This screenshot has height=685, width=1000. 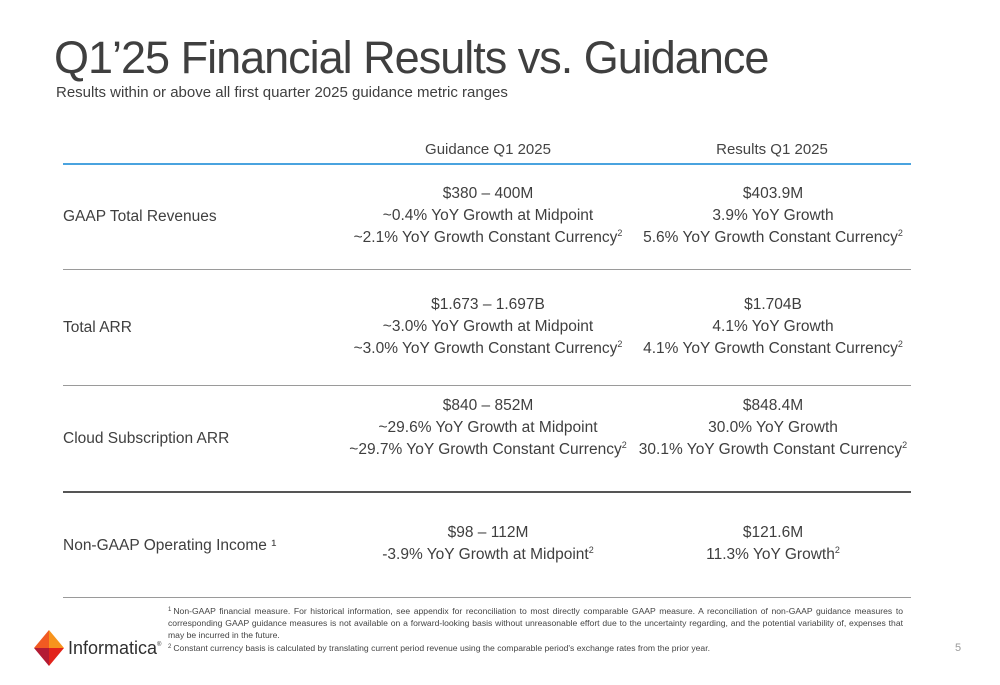 I want to click on guidance-line: ~29.6% YoY Growth at Midpoint, so click(x=488, y=427).